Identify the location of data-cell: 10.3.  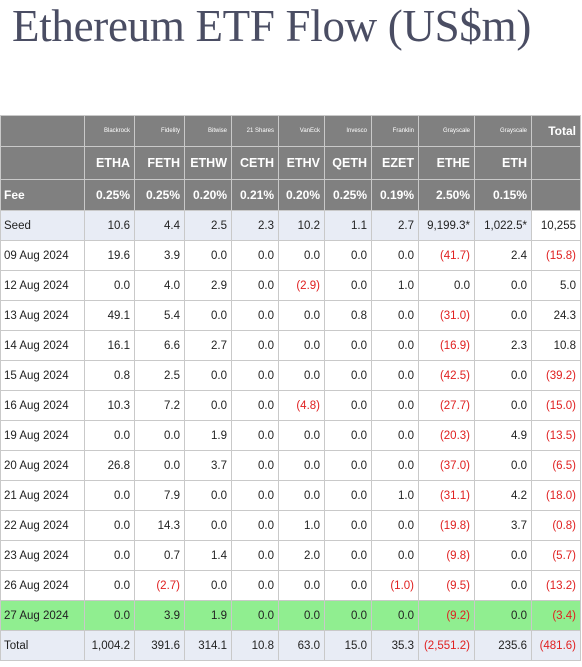
(109, 405).